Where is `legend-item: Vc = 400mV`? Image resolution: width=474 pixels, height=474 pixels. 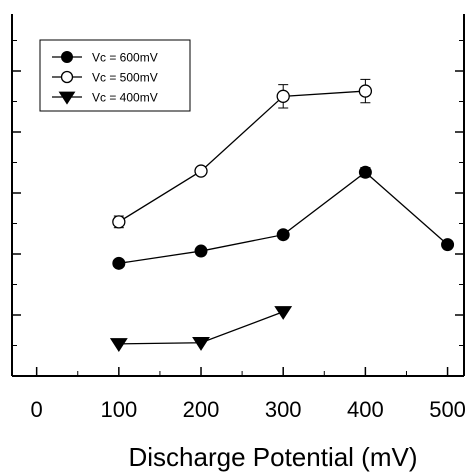 legend-item: Vc = 400mV is located at coordinates (105, 98).